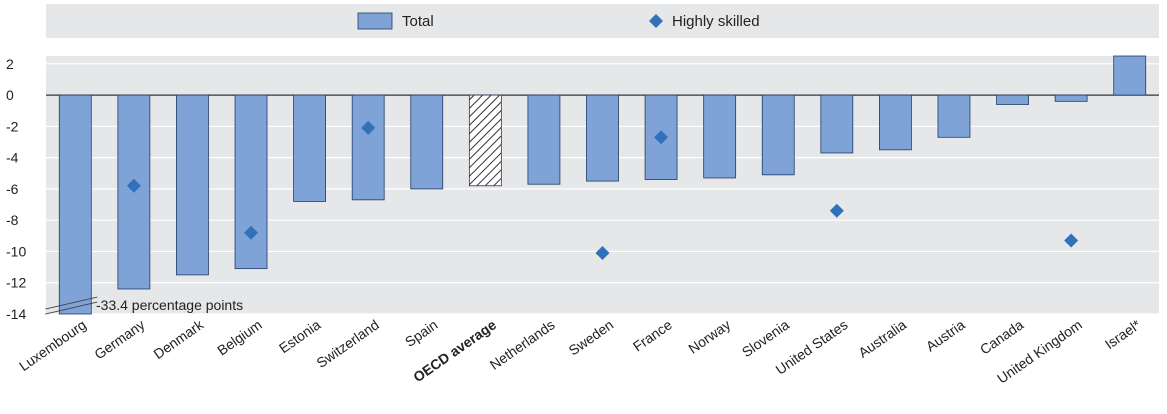 The width and height of the screenshot is (1167, 414). What do you see at coordinates (119, 339) in the screenshot?
I see `x-tick-label: Germany` at bounding box center [119, 339].